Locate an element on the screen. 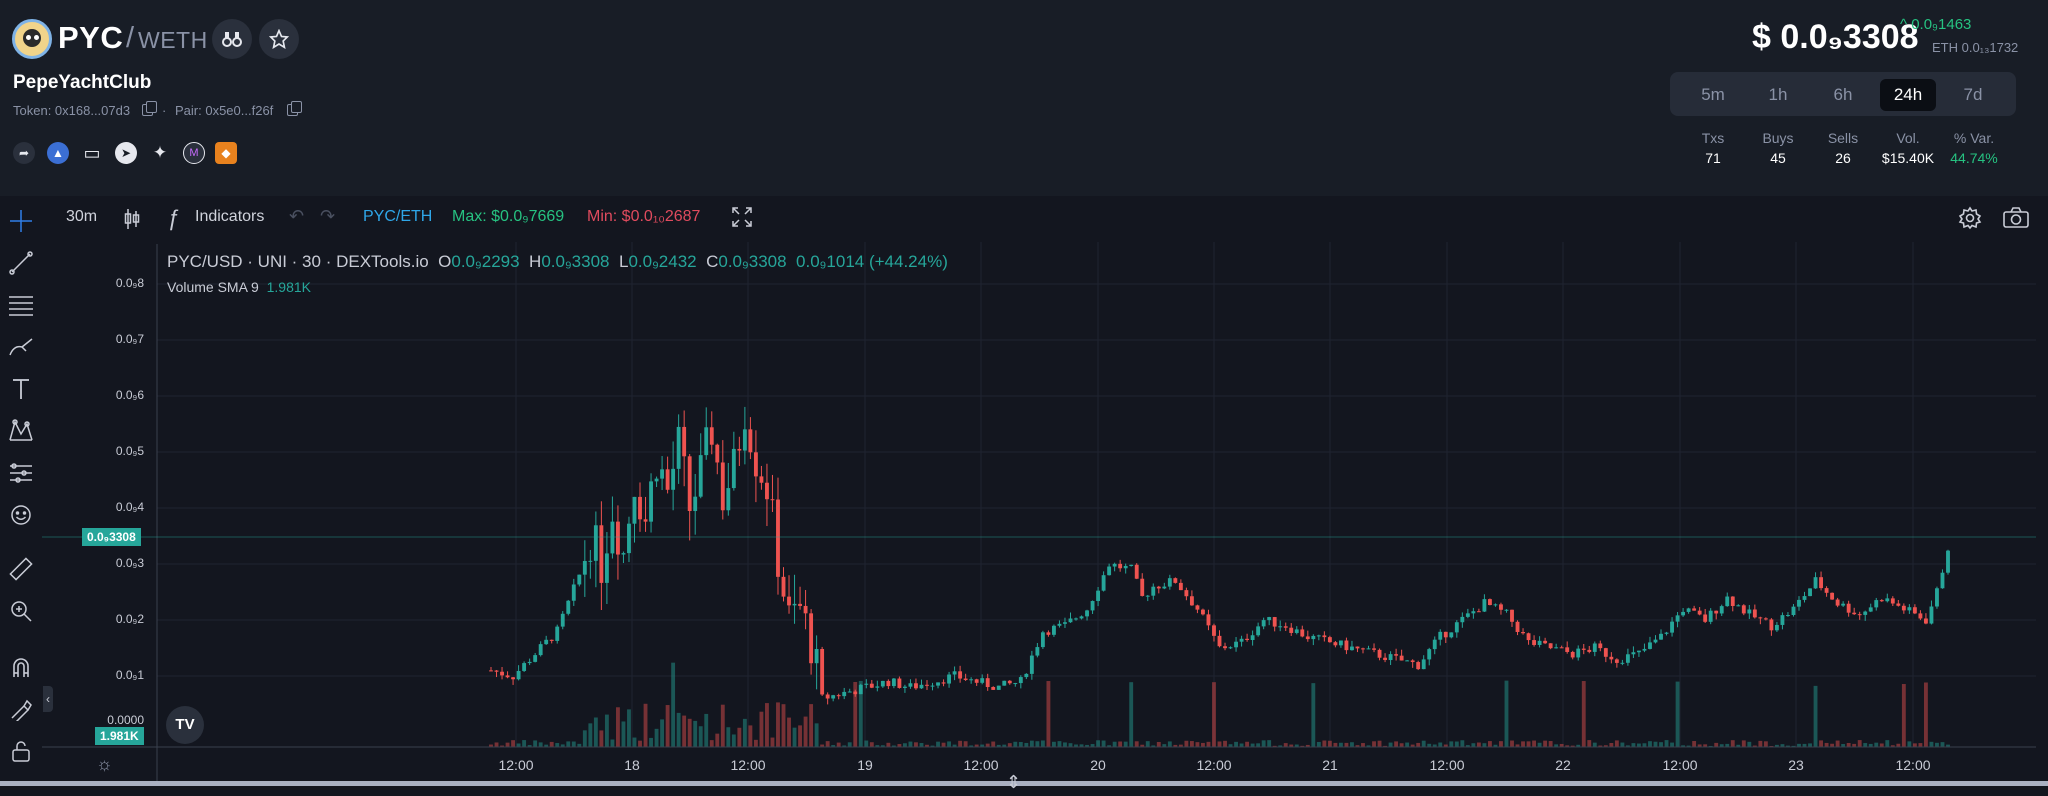  website-icon: ▭ is located at coordinates (92, 152).